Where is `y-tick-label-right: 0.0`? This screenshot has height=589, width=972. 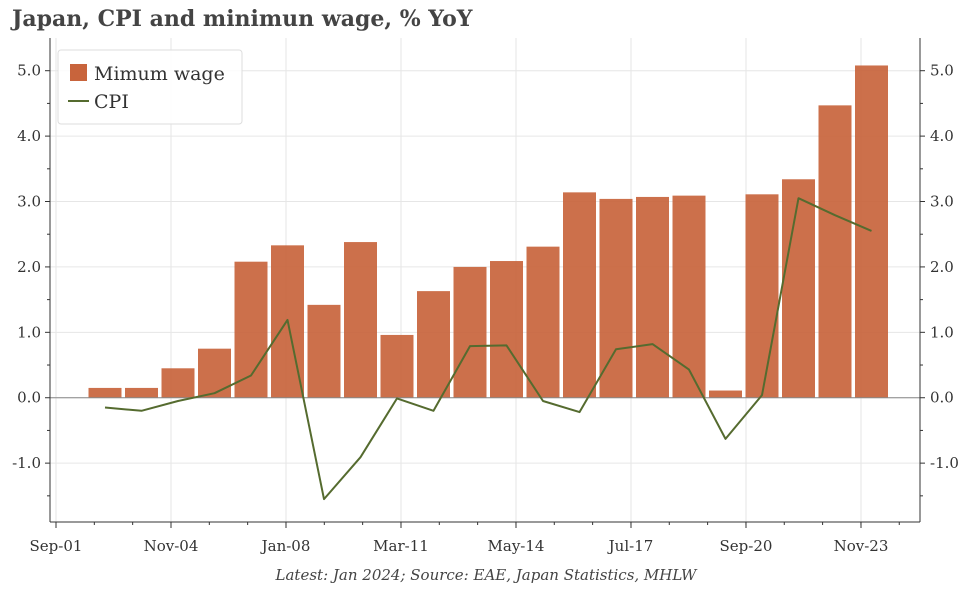 y-tick-label-right: 0.0 is located at coordinates (942, 398).